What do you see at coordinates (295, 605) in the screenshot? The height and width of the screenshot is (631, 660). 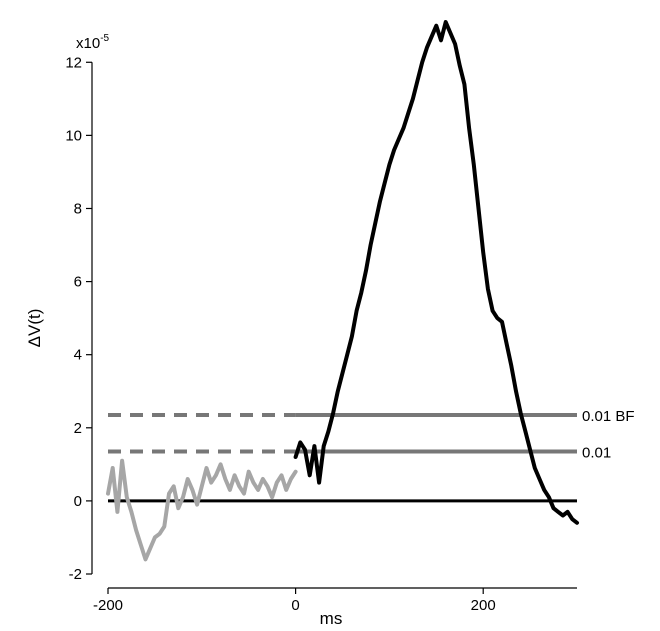 I see `x-tick-label: 0` at bounding box center [295, 605].